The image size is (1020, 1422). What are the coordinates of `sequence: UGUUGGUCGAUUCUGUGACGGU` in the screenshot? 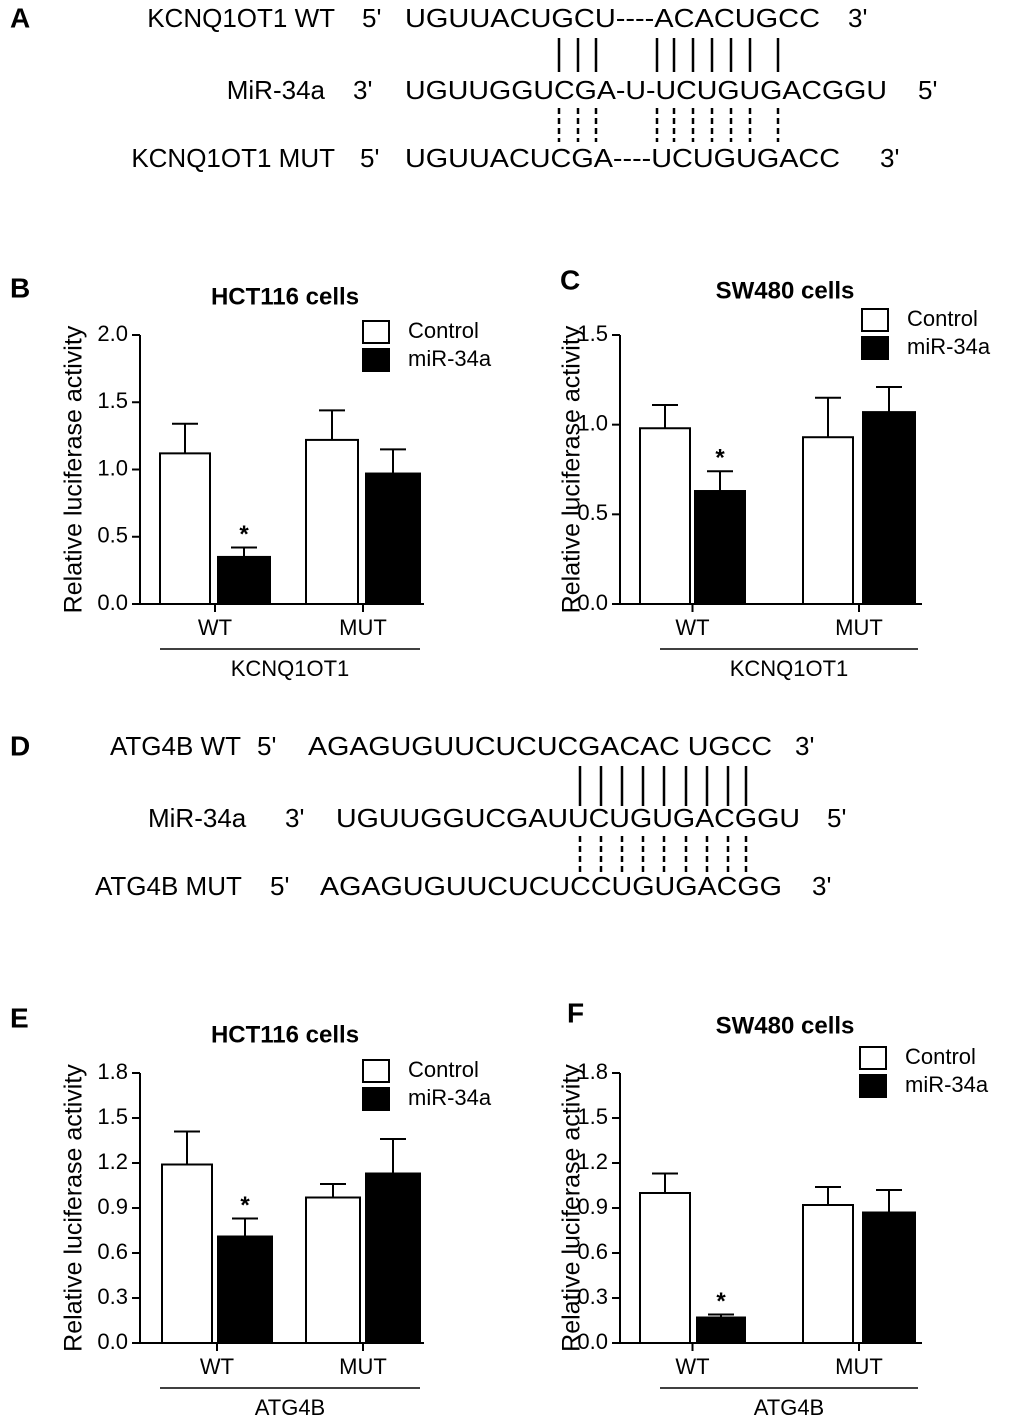 It's located at (568, 818).